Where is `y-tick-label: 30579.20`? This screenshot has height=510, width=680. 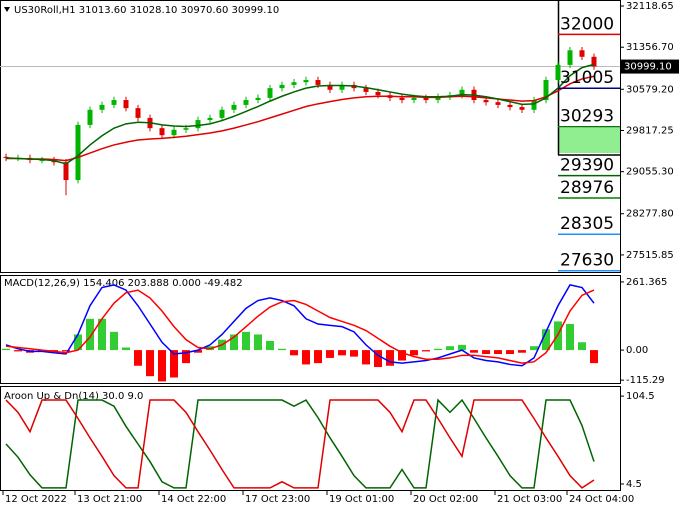 y-tick-label: 30579.20 is located at coordinates (650, 89).